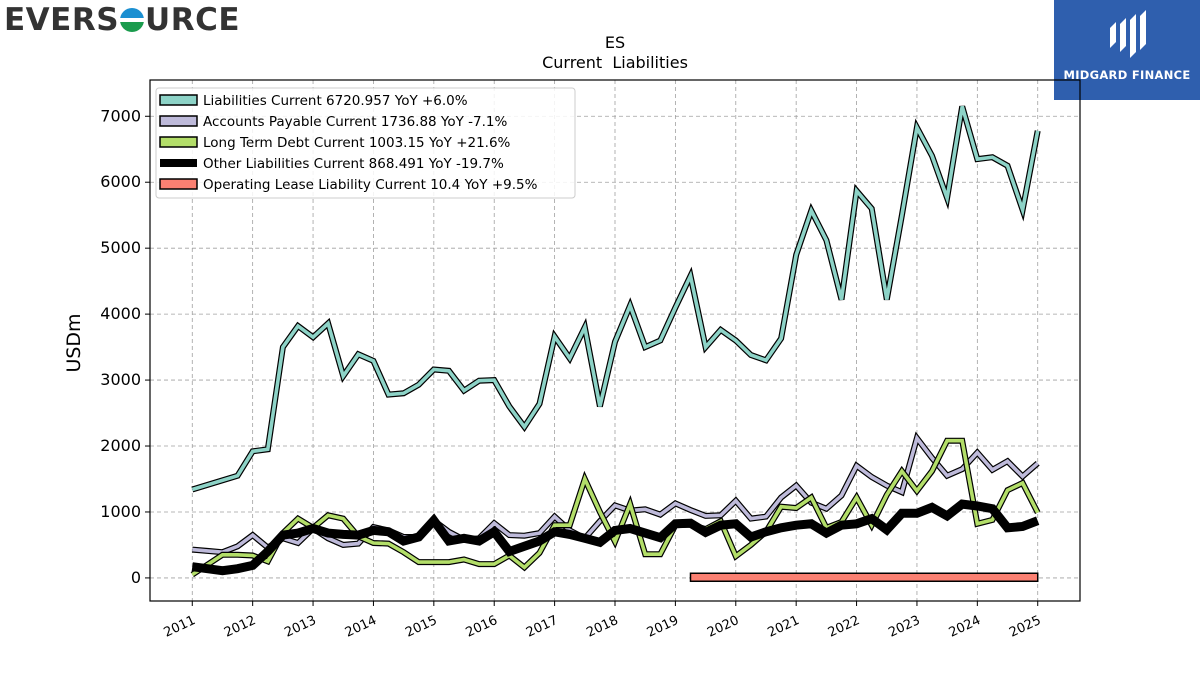 This screenshot has height=675, width=1200. What do you see at coordinates (120, 181) in the screenshot?
I see `y-tick-label: 6000` at bounding box center [120, 181].